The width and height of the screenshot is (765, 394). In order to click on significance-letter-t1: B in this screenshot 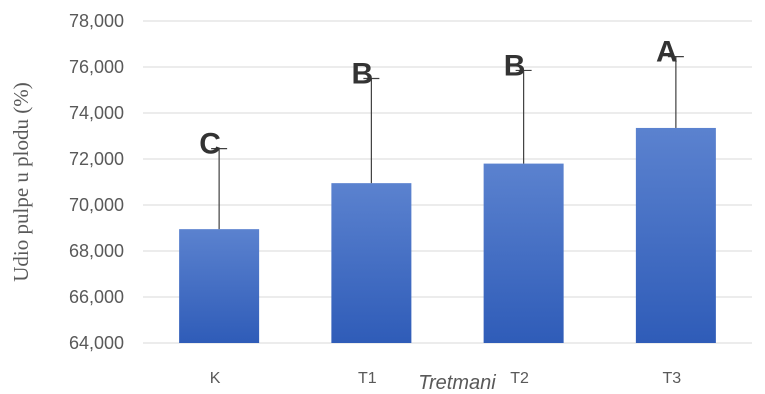, I will do `click(363, 74)`.